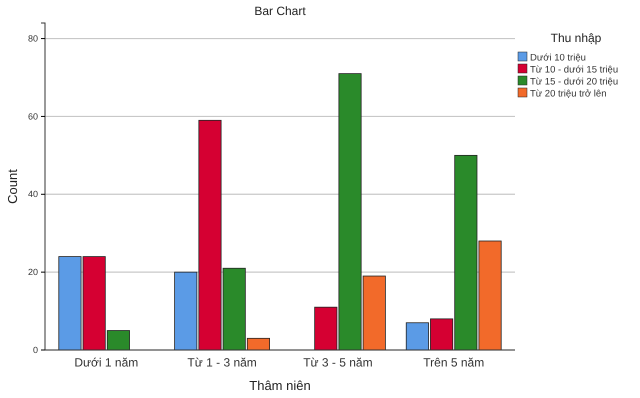  Describe the element at coordinates (33, 38) in the screenshot. I see `y-tick-label: 80` at that location.